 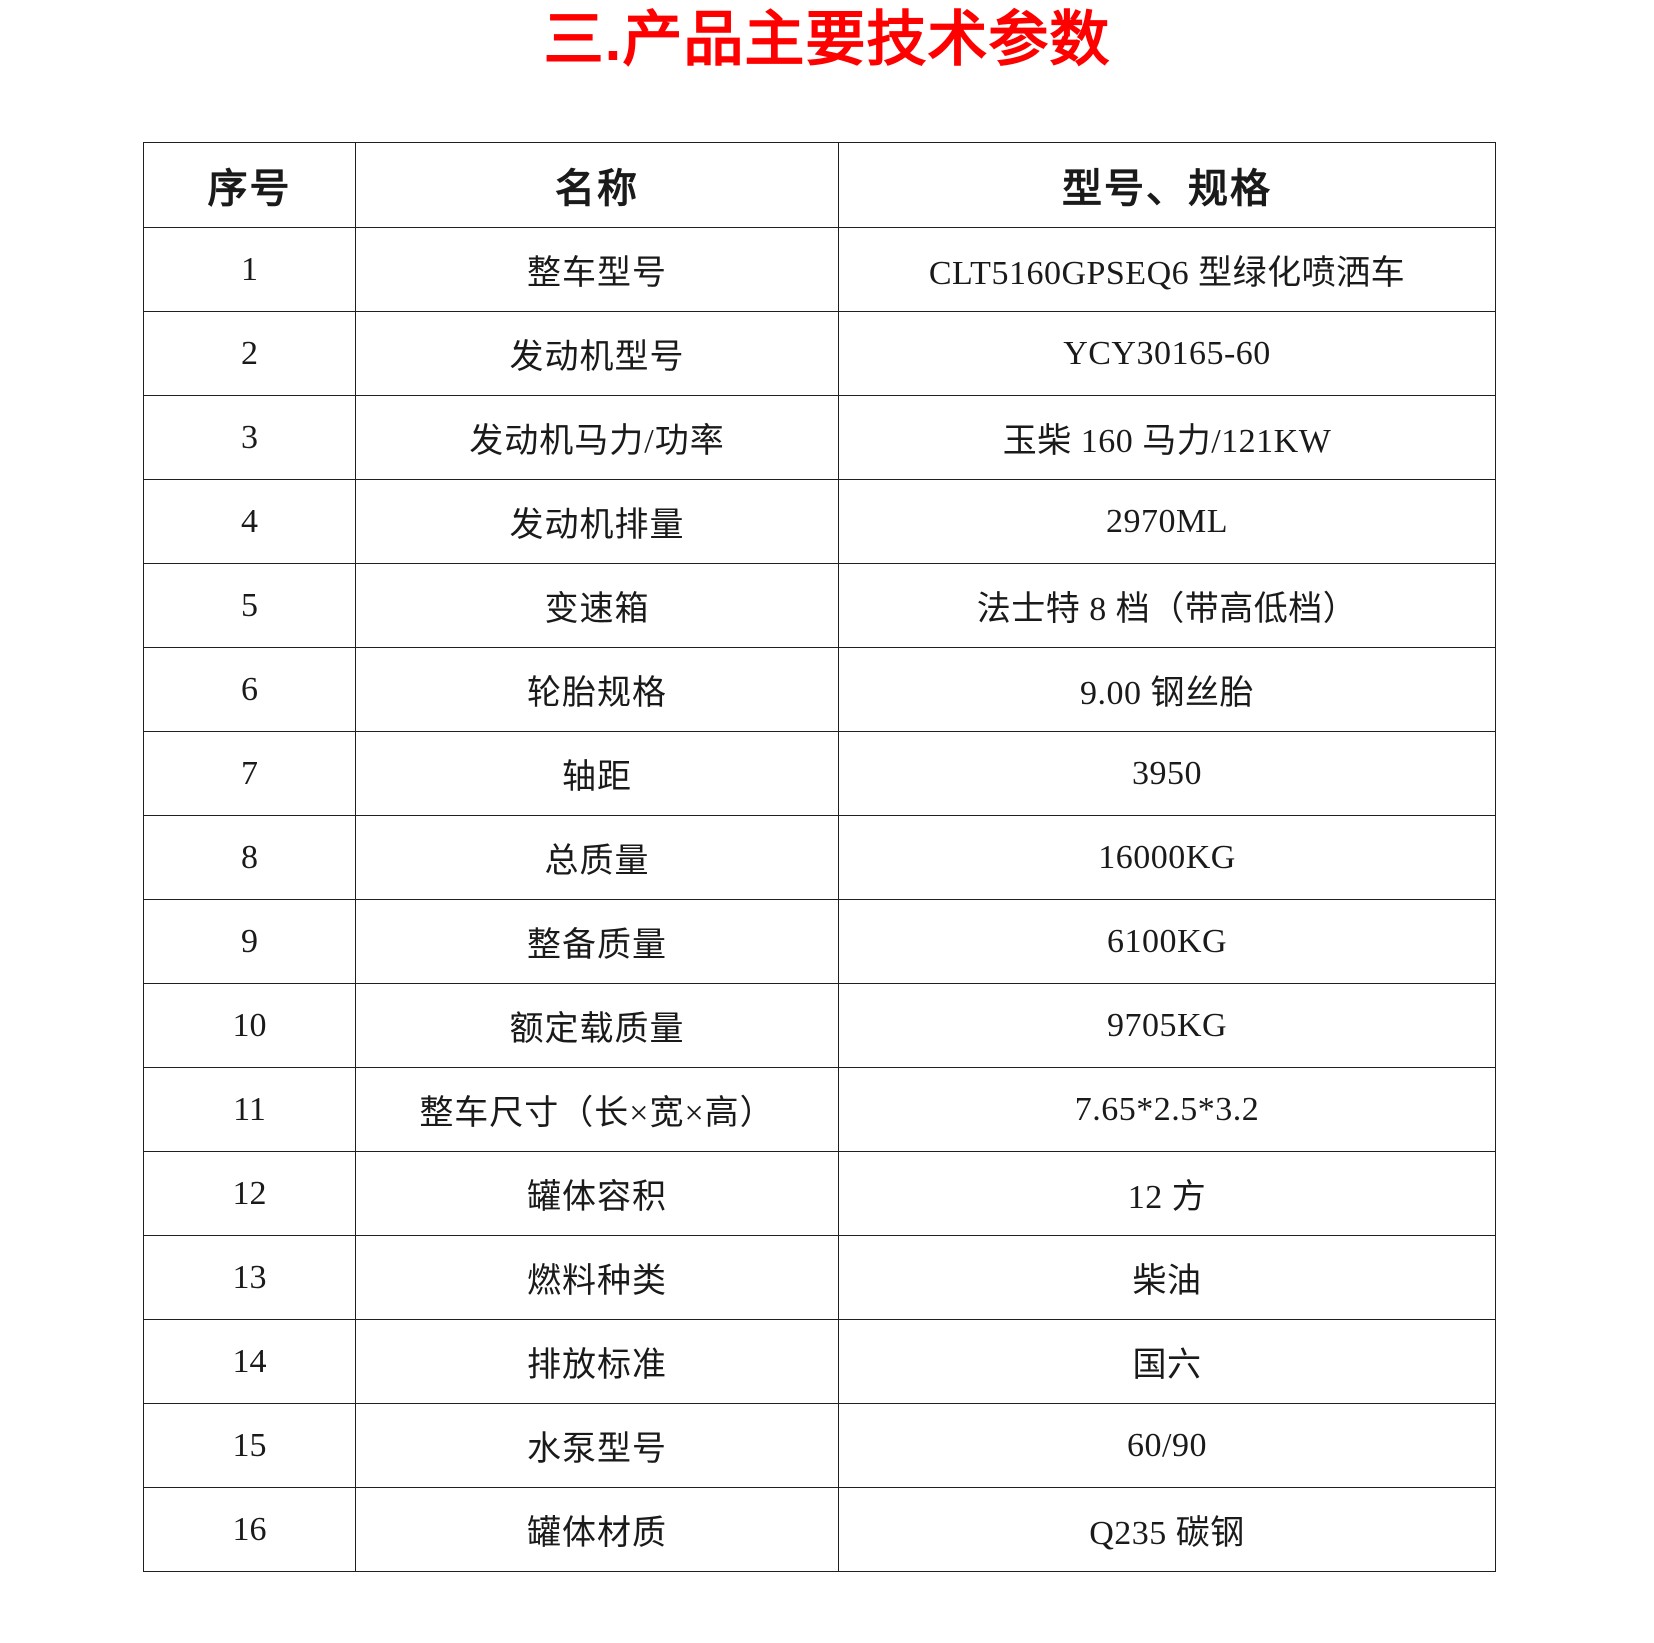 I want to click on cell-parameter-name: 水泵型号, so click(x=597, y=1445).